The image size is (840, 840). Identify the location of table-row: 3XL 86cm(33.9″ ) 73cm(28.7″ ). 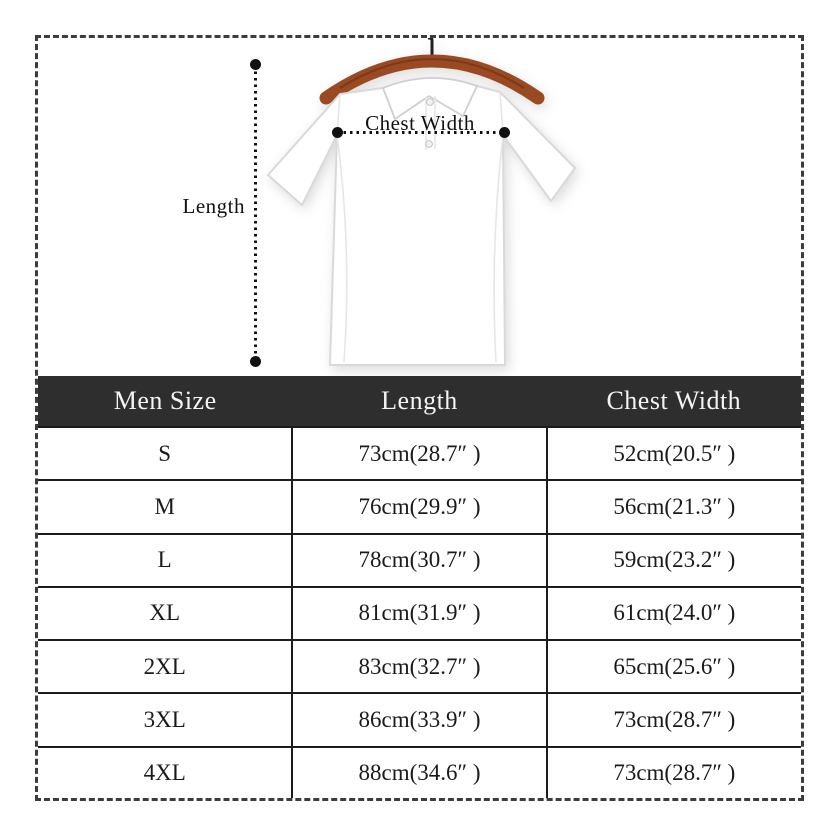
(419, 720).